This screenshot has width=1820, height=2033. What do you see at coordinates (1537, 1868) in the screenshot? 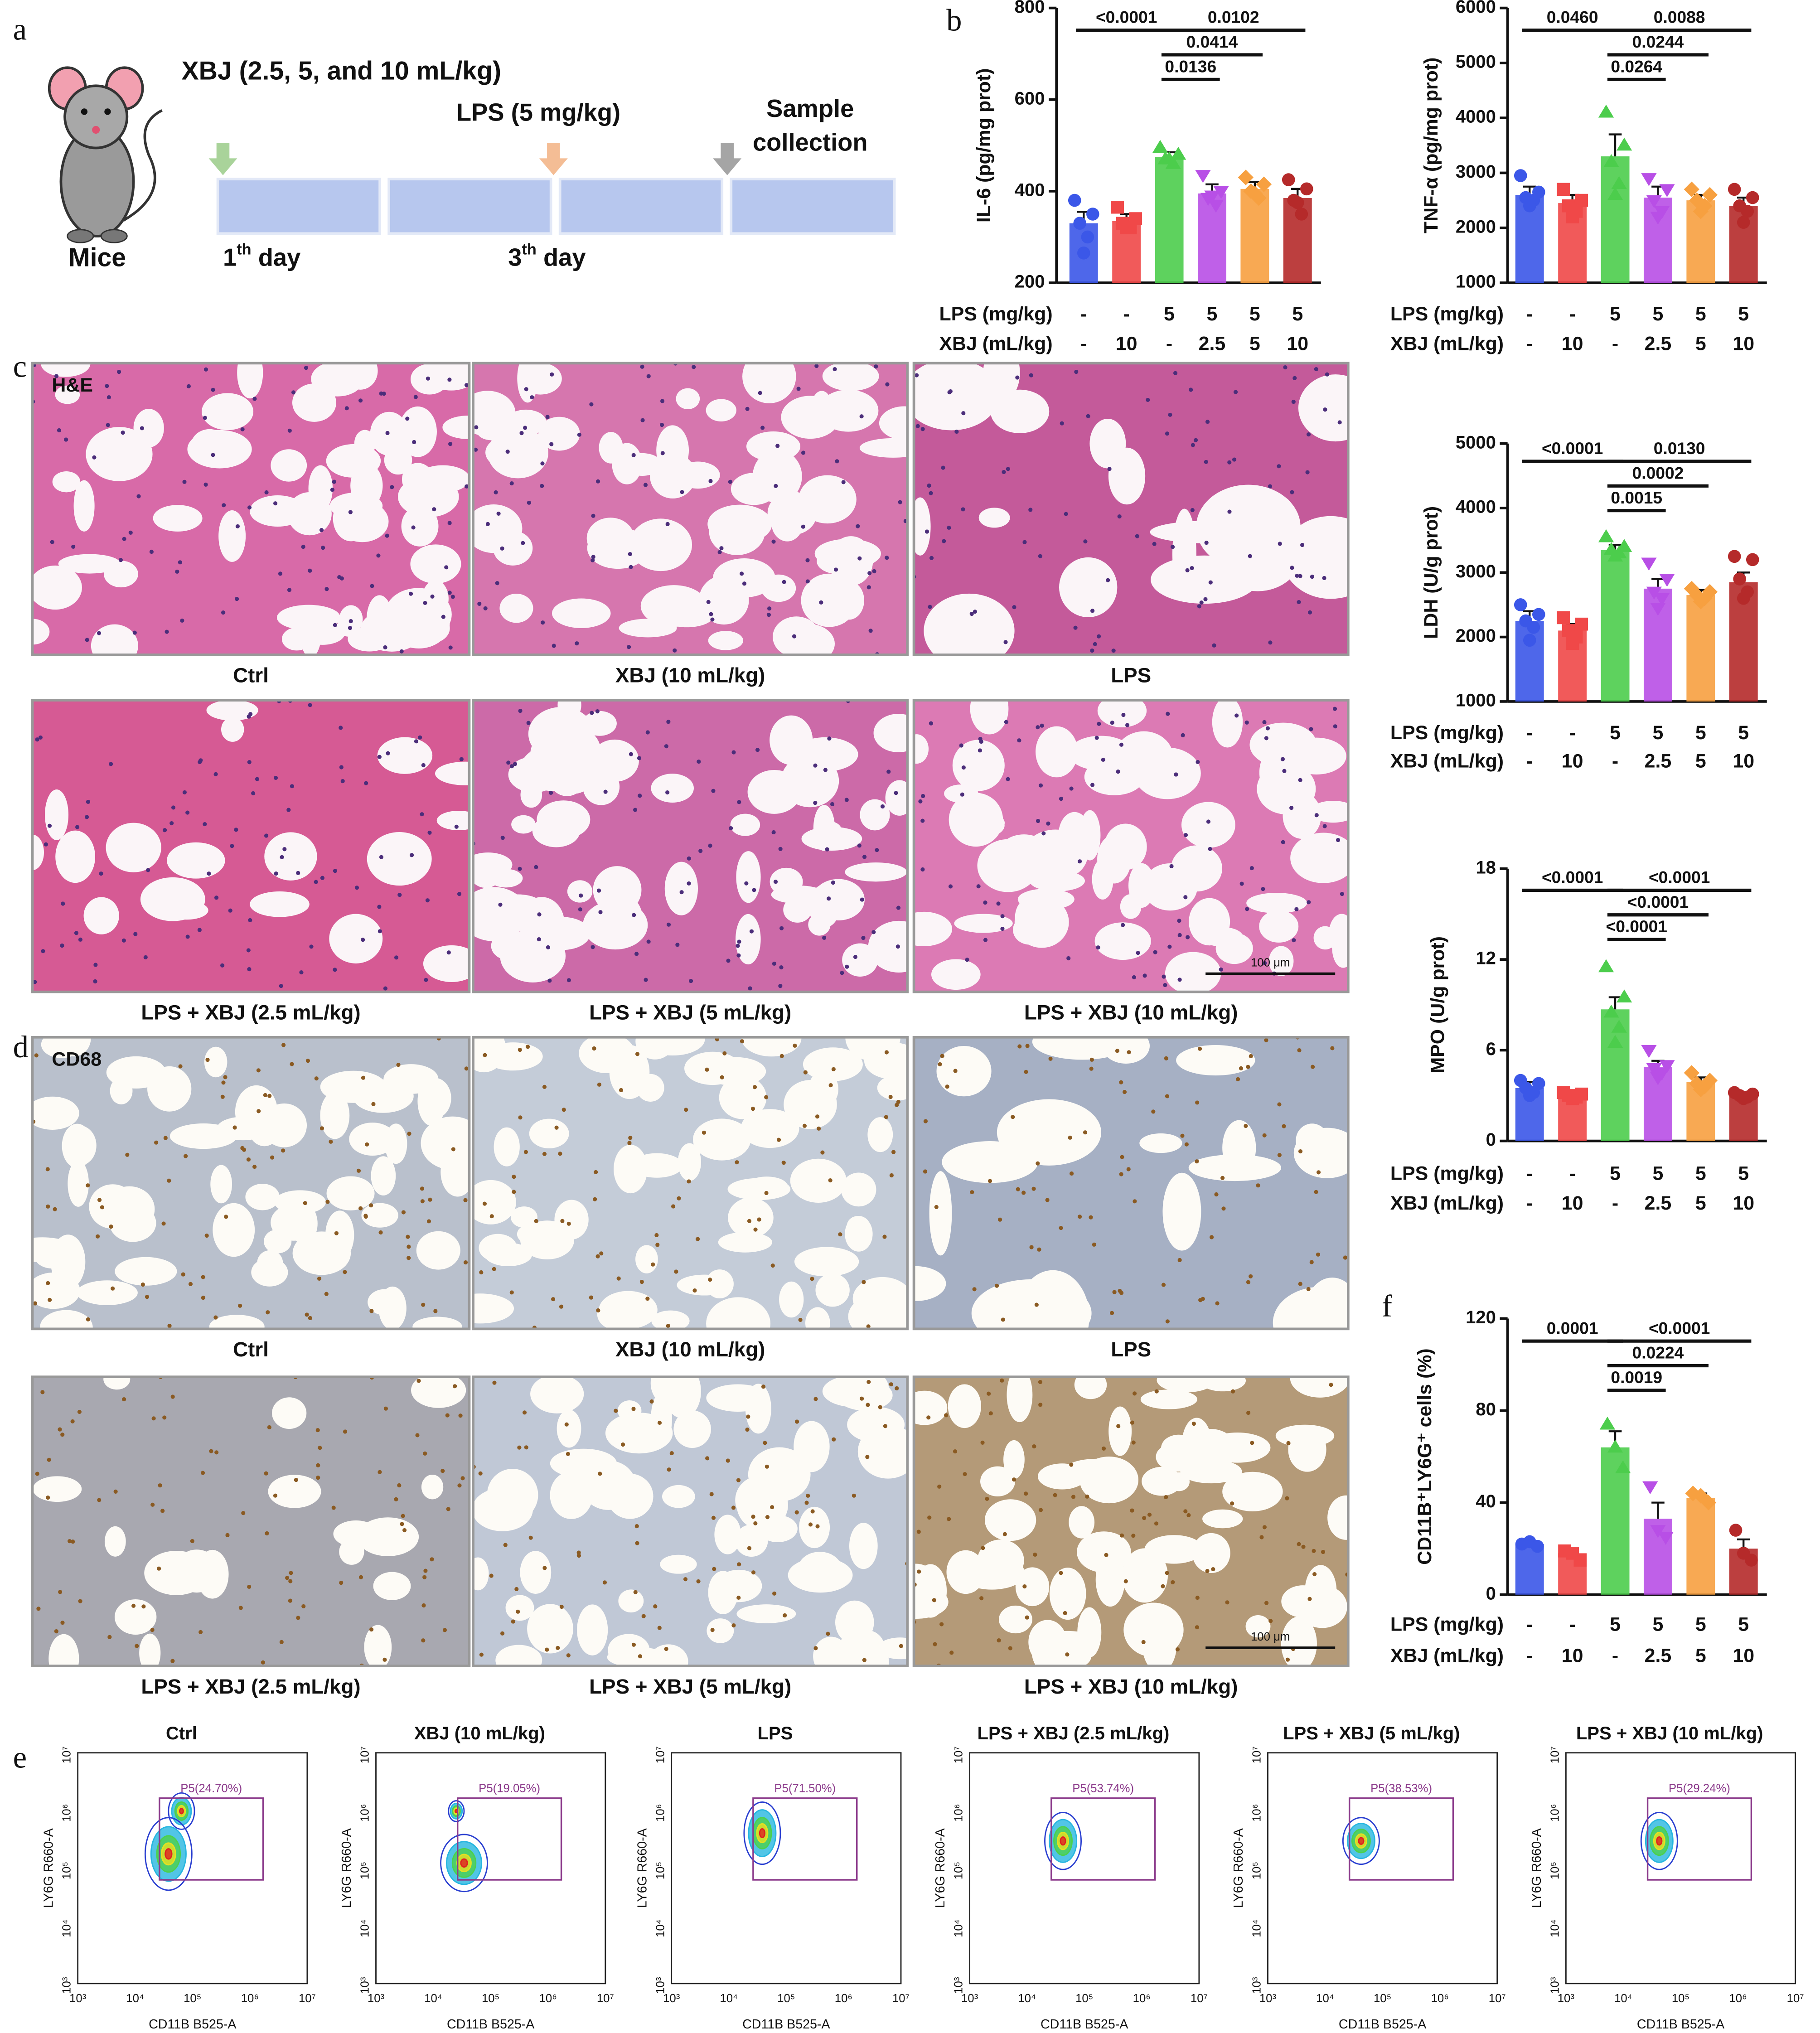
I see `y-axis-label: LY6G R660-A` at bounding box center [1537, 1868].